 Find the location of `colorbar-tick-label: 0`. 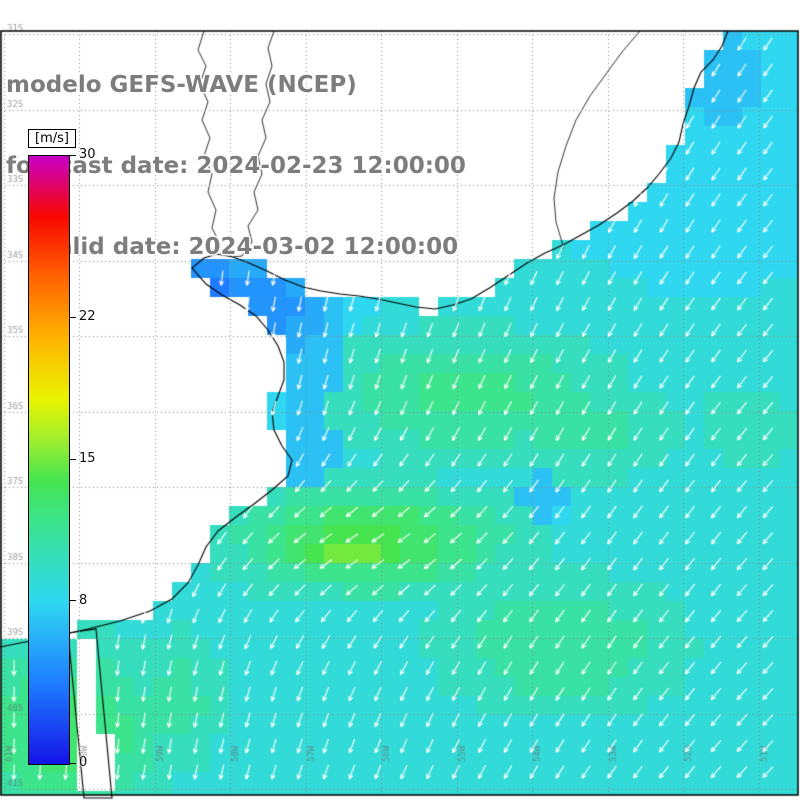

colorbar-tick-label: 0 is located at coordinates (83, 762).